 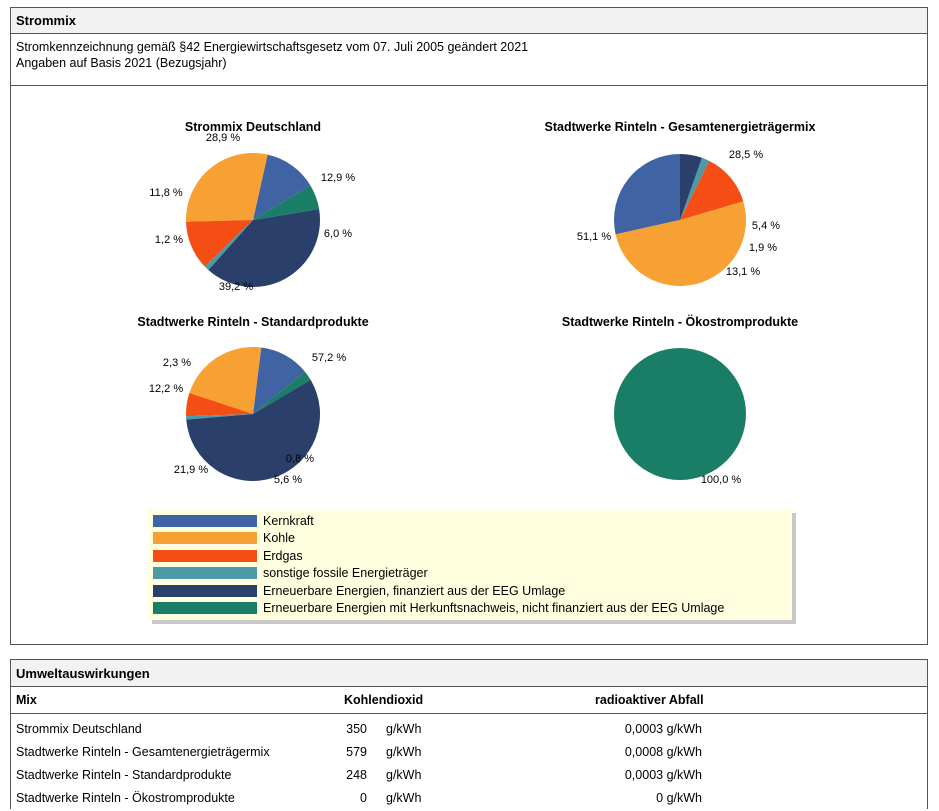 What do you see at coordinates (649, 700) in the screenshot?
I see `header-waste: radioaktiver Abfall` at bounding box center [649, 700].